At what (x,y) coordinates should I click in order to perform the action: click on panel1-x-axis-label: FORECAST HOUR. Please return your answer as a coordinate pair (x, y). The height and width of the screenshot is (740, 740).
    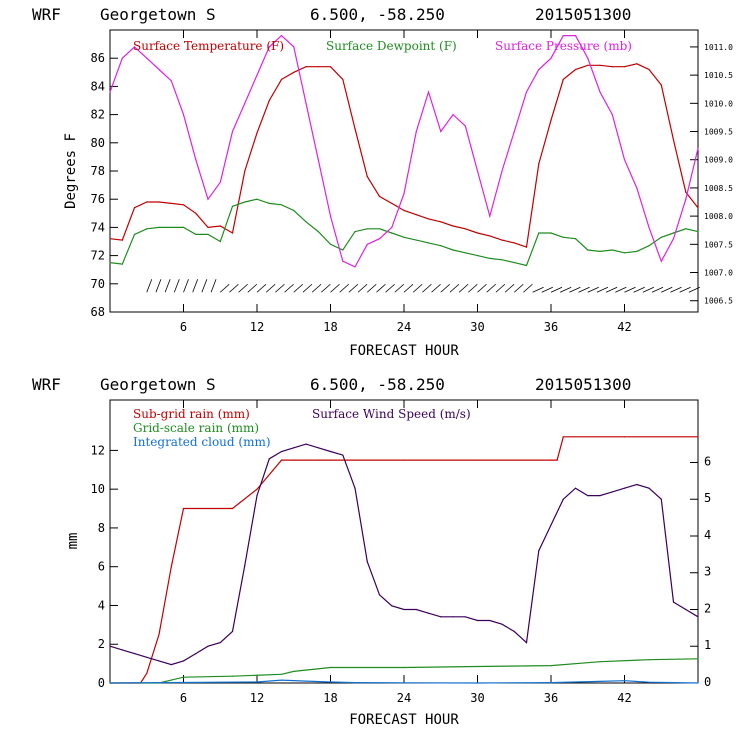
    Looking at the image, I should click on (404, 351).